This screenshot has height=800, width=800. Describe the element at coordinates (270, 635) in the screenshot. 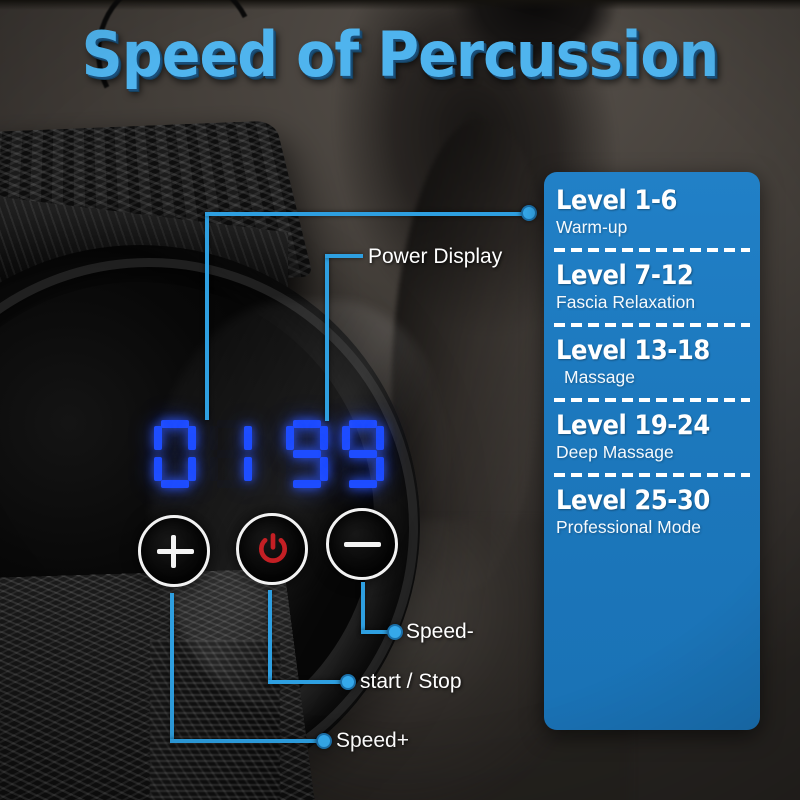

I see `leader-line-start-stop-v` at that location.